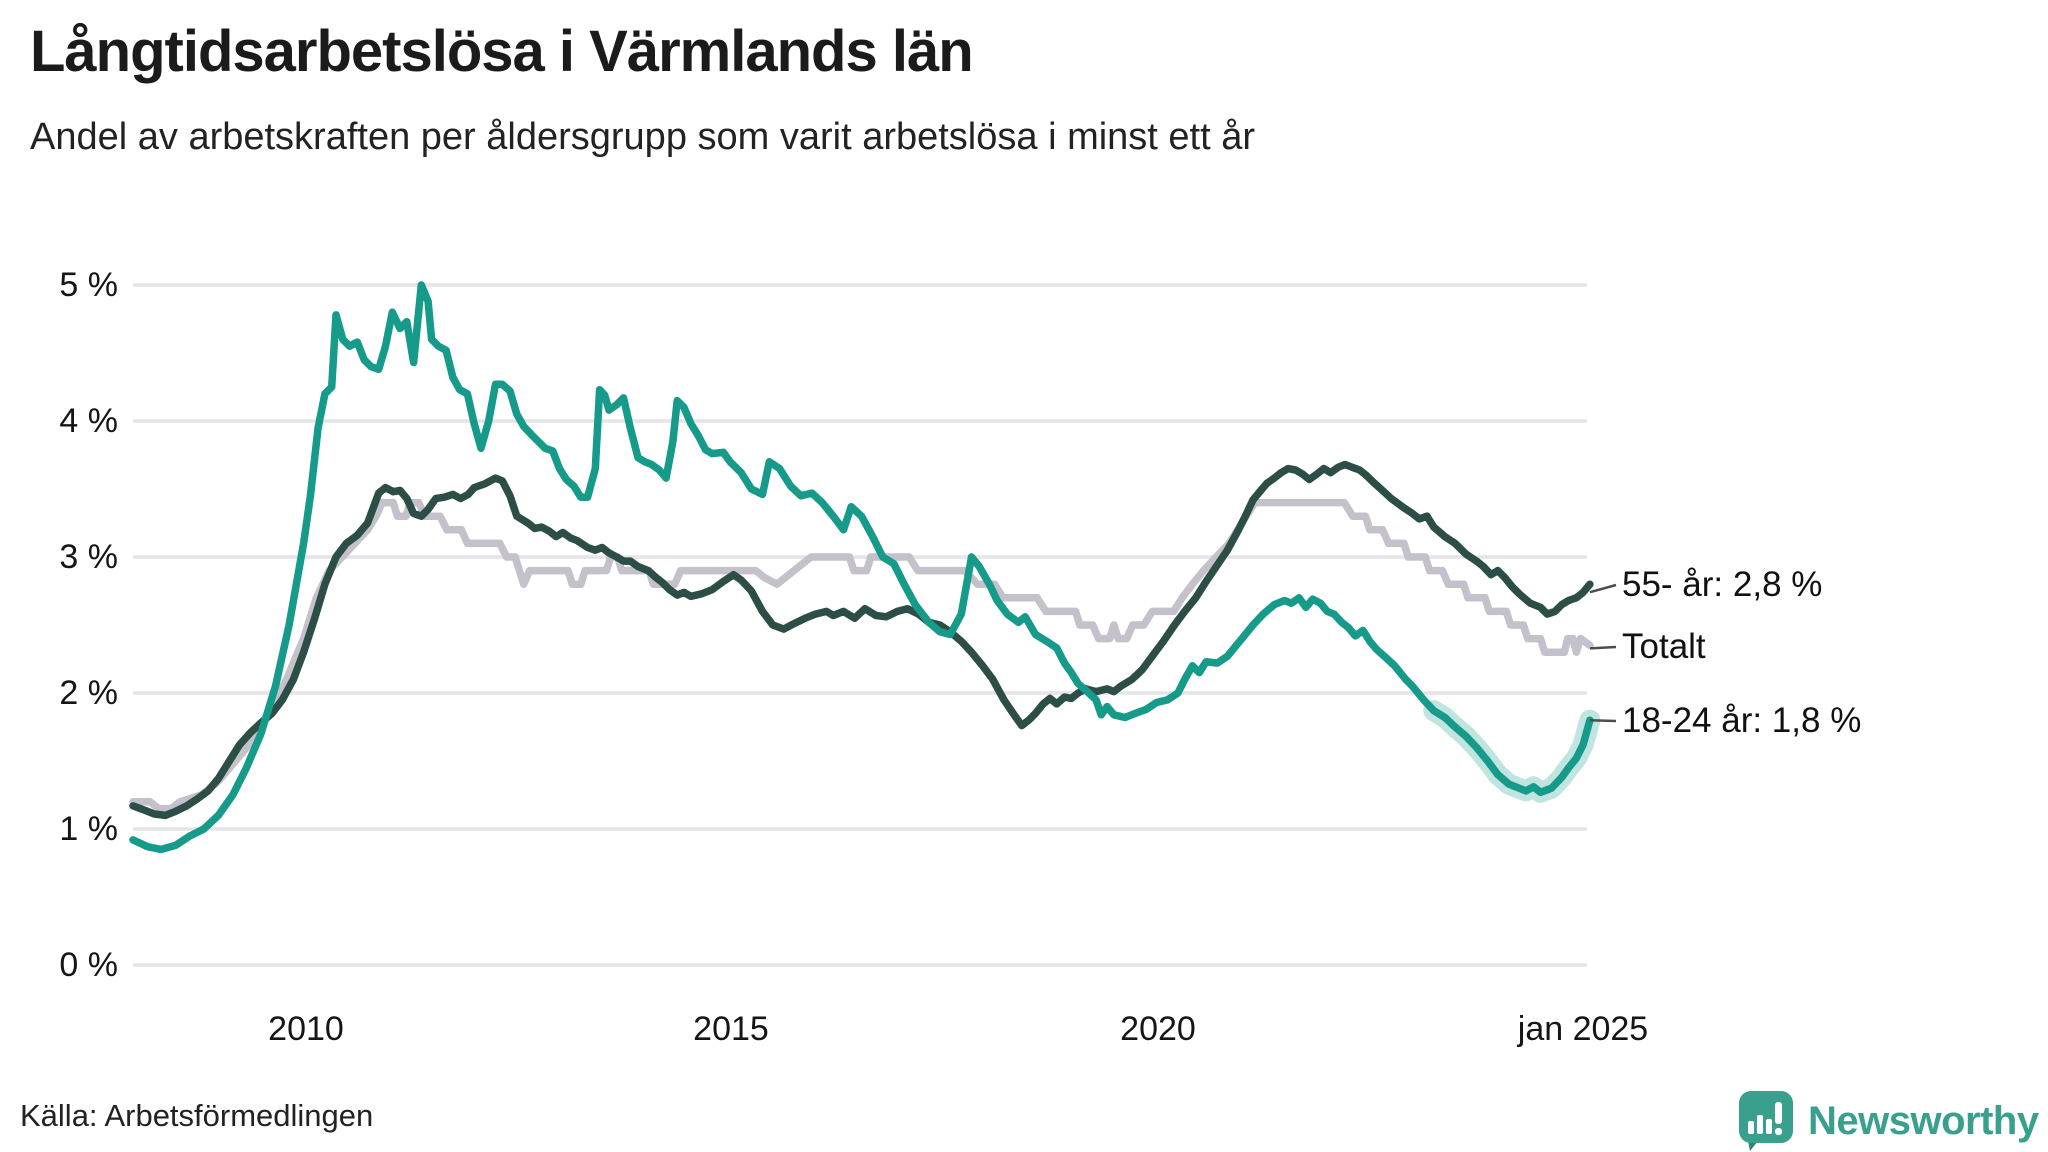  I want to click on newsworthy-logo: Newsworthy, so click(1888, 1121).